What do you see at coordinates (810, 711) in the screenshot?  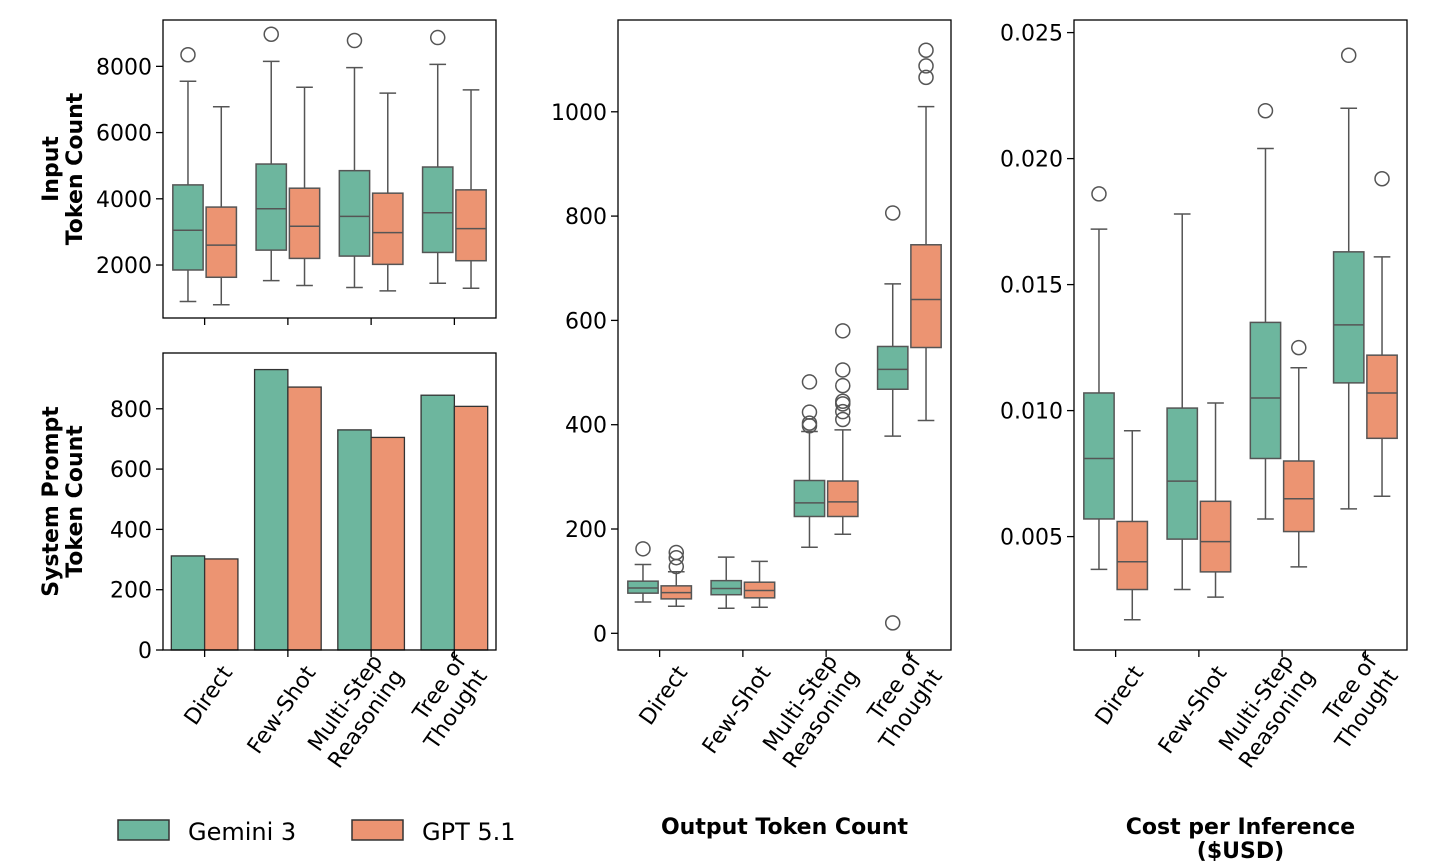 I see `xtick-label-output-2: Multi-StepReasoning` at bounding box center [810, 711].